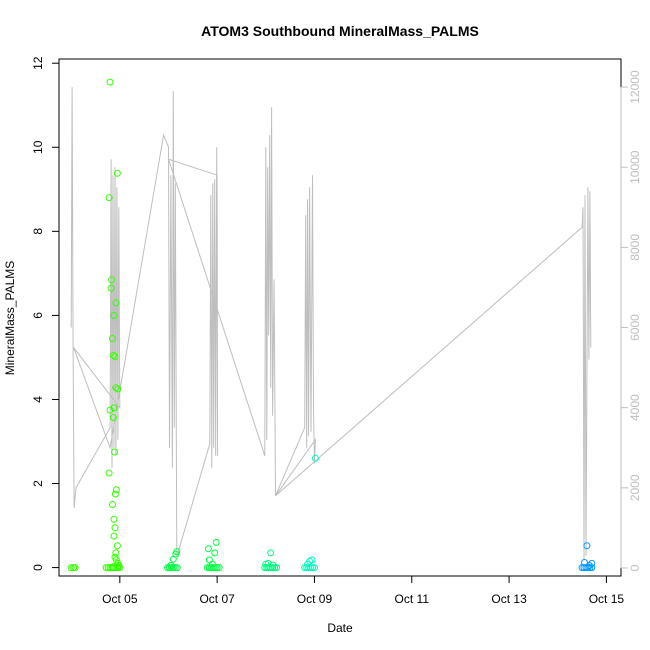 Image resolution: width=650 pixels, height=650 pixels. Describe the element at coordinates (120, 599) in the screenshot. I see `x-tick-label: Oct 05` at that location.